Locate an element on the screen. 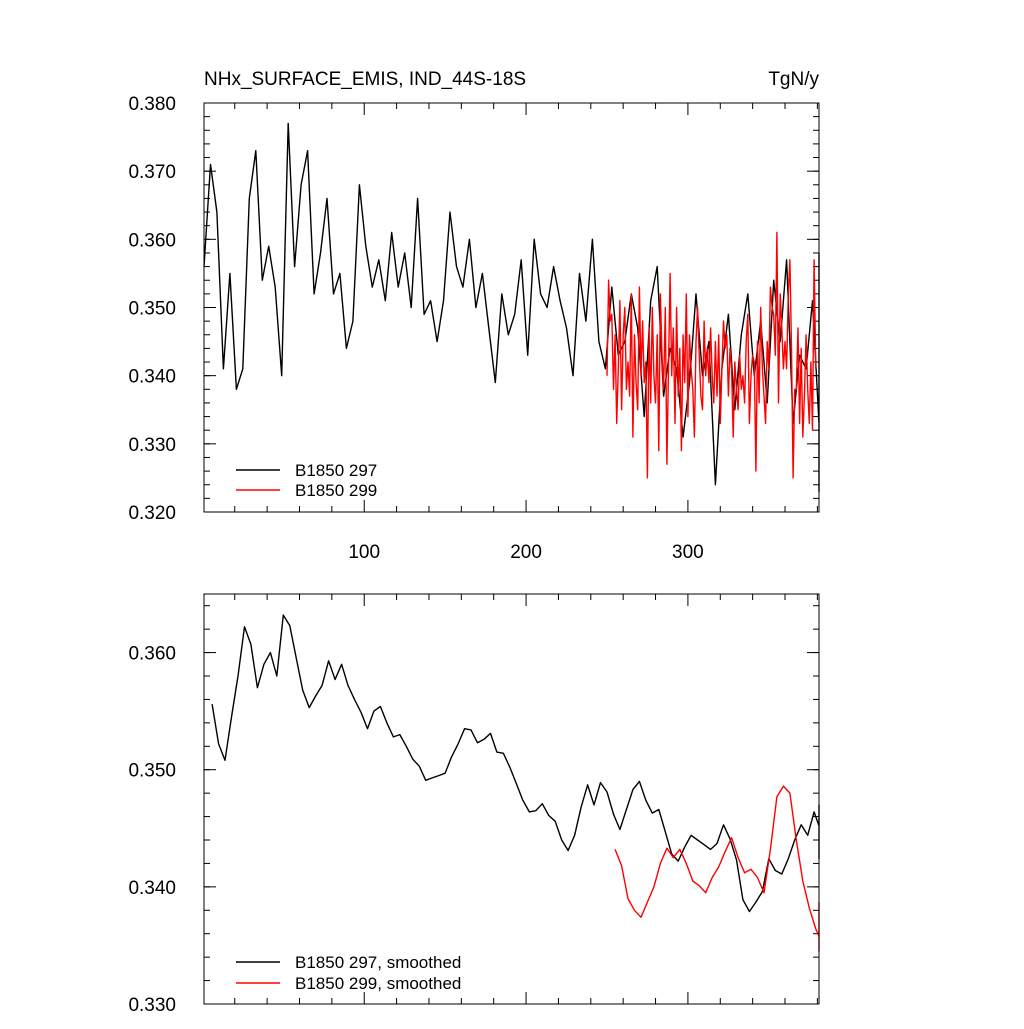 Image resolution: width=1024 pixels, height=1029 pixels. x-tick-label: 200 is located at coordinates (526, 552).